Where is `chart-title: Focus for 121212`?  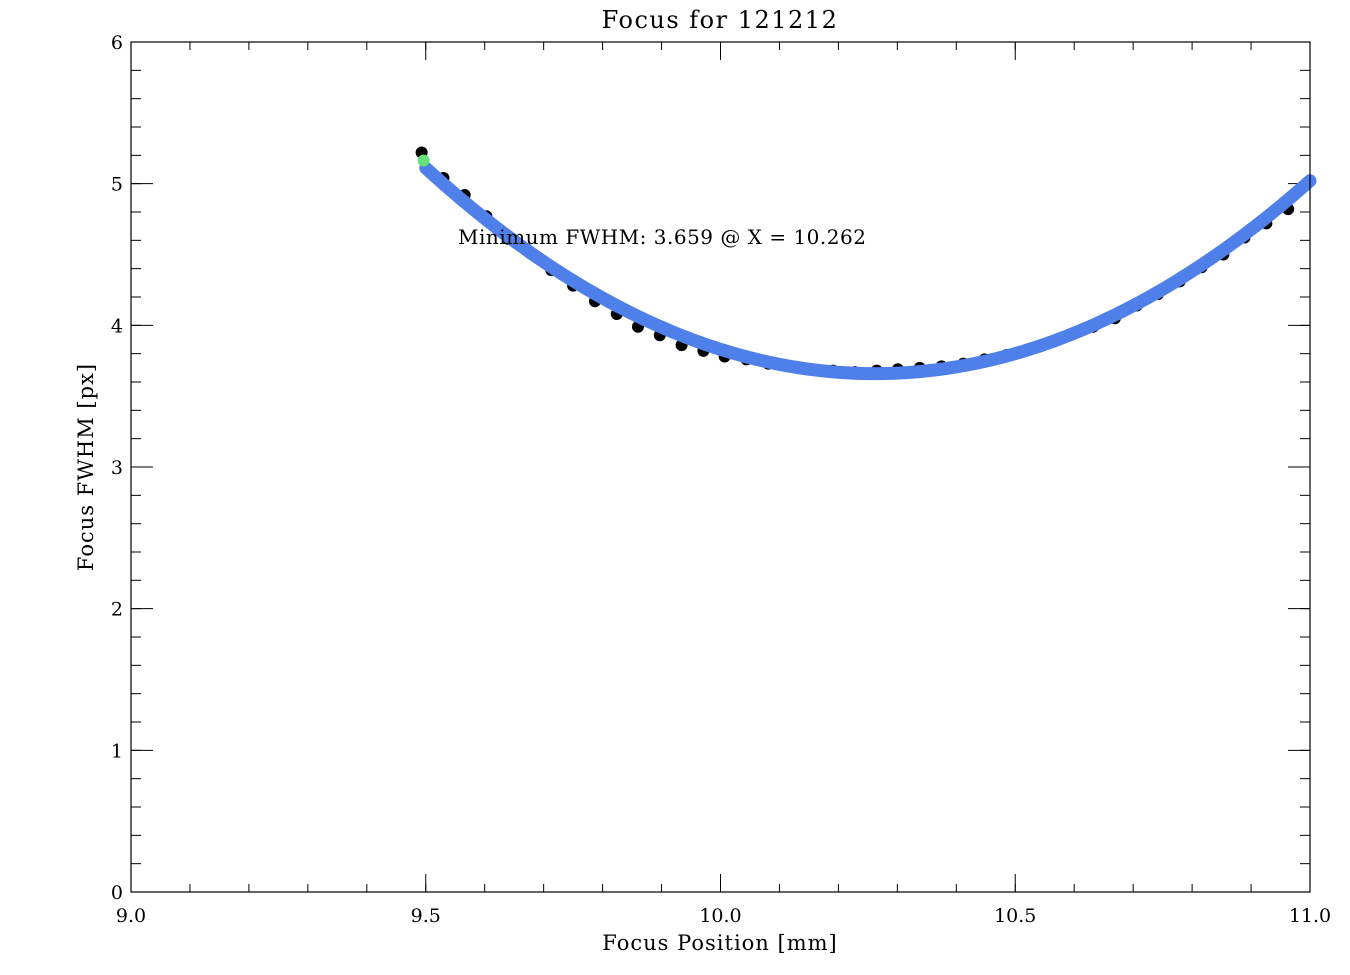 chart-title: Focus for 121212 is located at coordinates (720, 20).